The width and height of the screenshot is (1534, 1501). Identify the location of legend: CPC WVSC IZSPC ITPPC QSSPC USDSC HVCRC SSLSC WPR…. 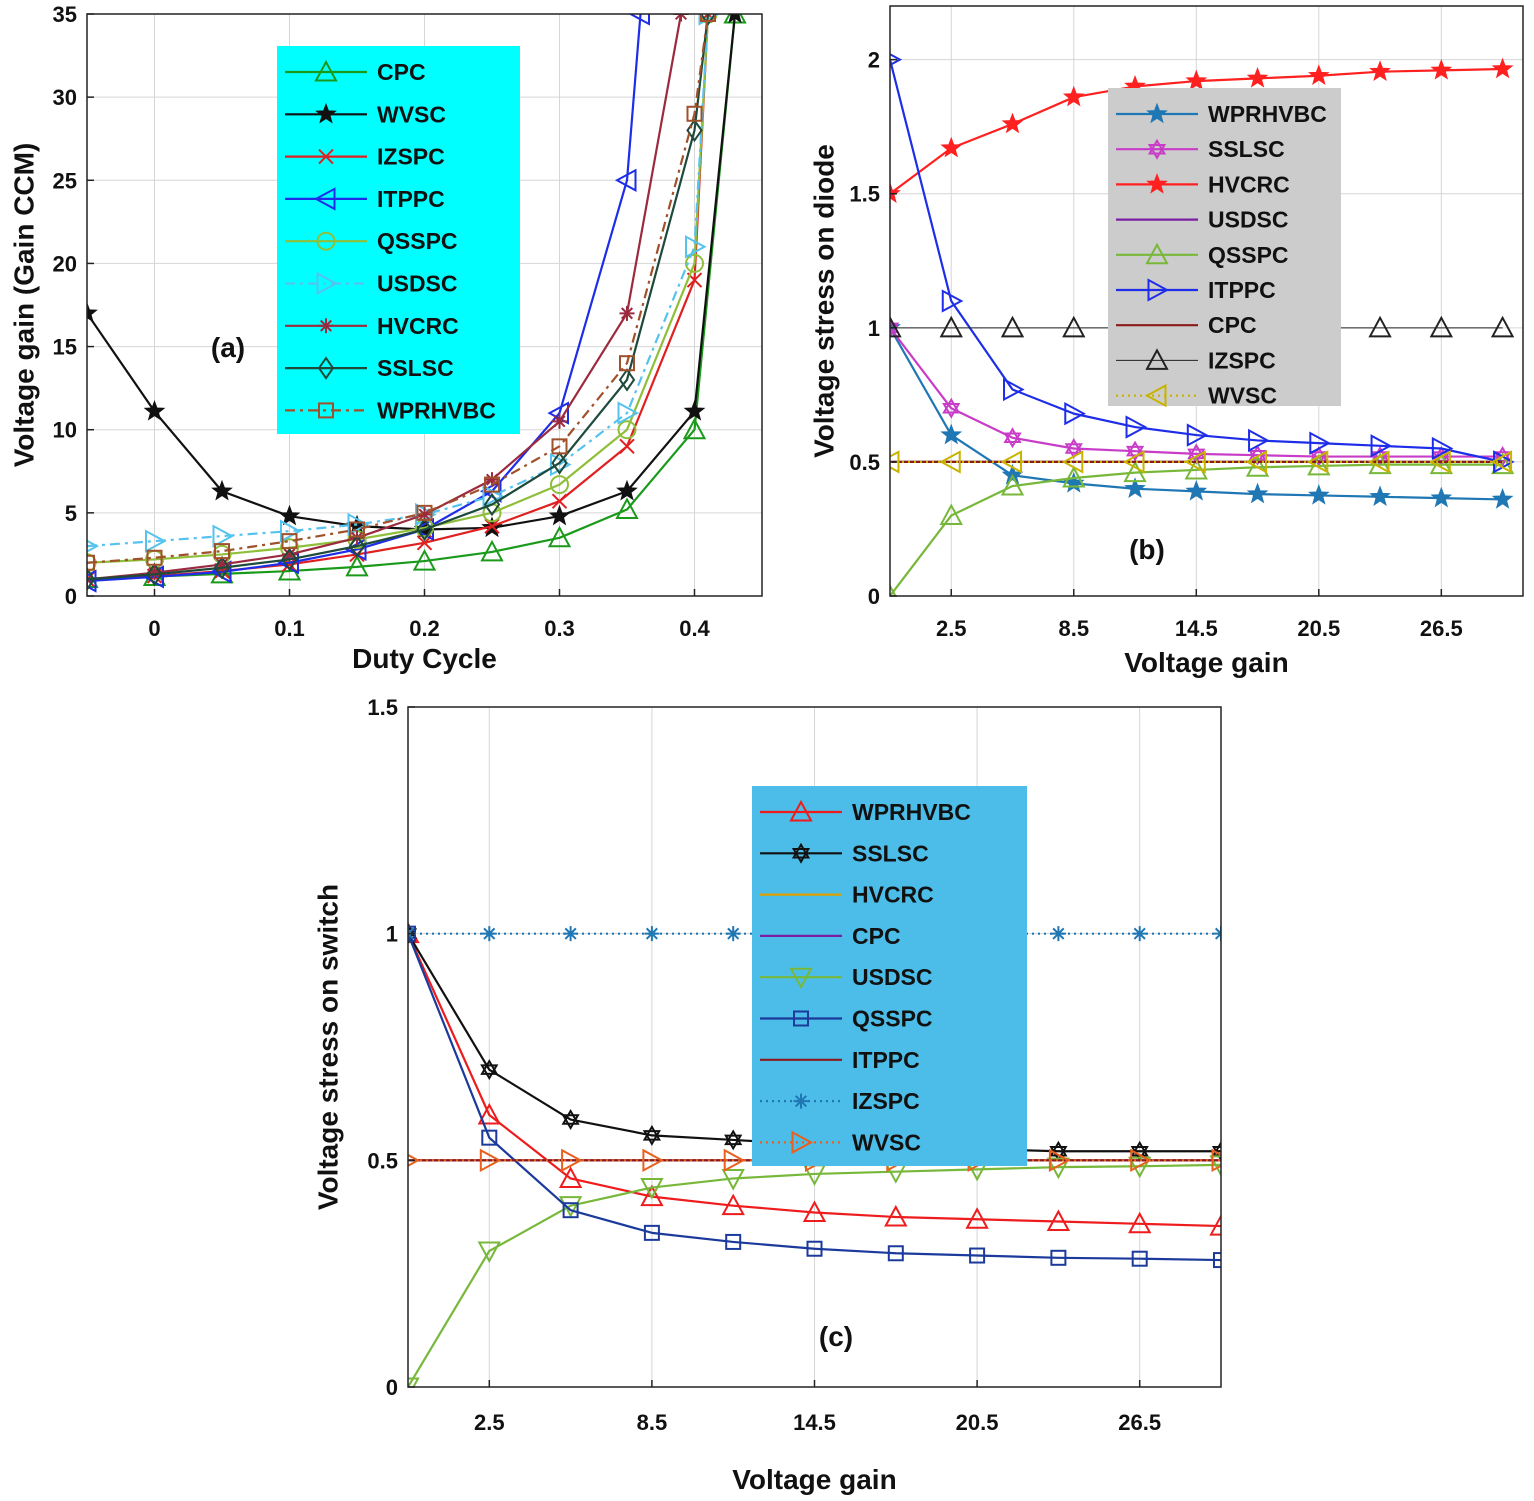
(398, 240).